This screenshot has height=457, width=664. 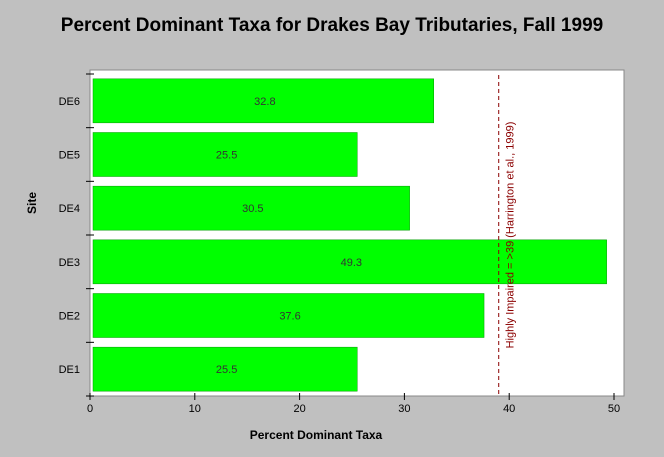 I want to click on x-tick-label: 50, so click(x=614, y=409).